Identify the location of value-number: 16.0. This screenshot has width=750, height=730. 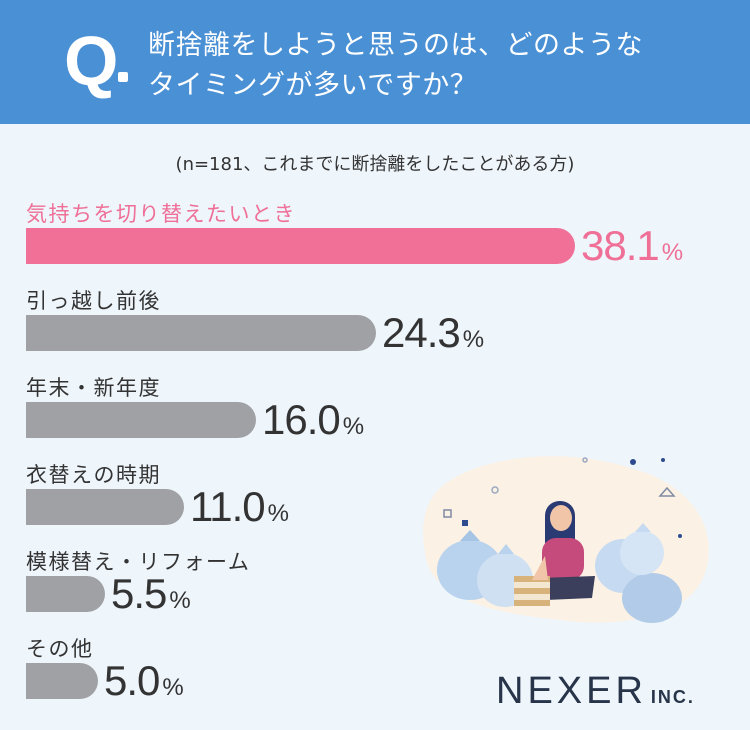
(301, 419).